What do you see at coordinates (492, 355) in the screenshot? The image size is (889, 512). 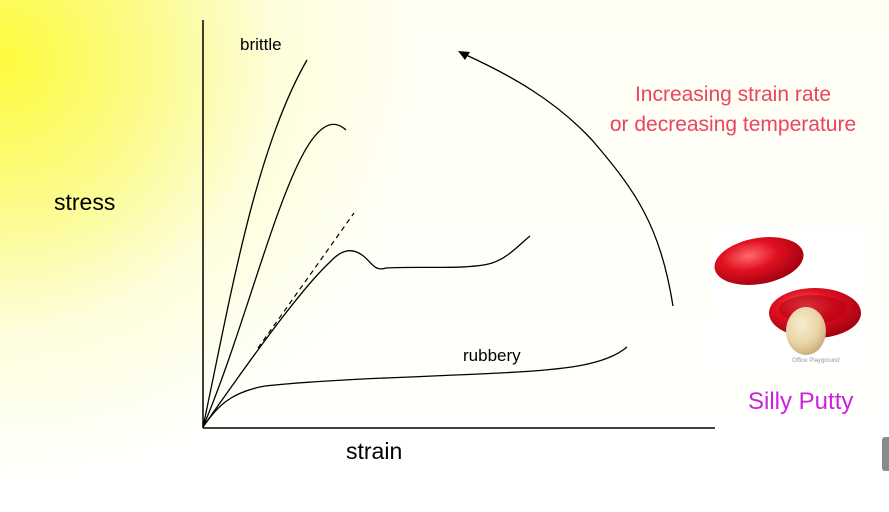 I see `rubbery-label: rubbery` at bounding box center [492, 355].